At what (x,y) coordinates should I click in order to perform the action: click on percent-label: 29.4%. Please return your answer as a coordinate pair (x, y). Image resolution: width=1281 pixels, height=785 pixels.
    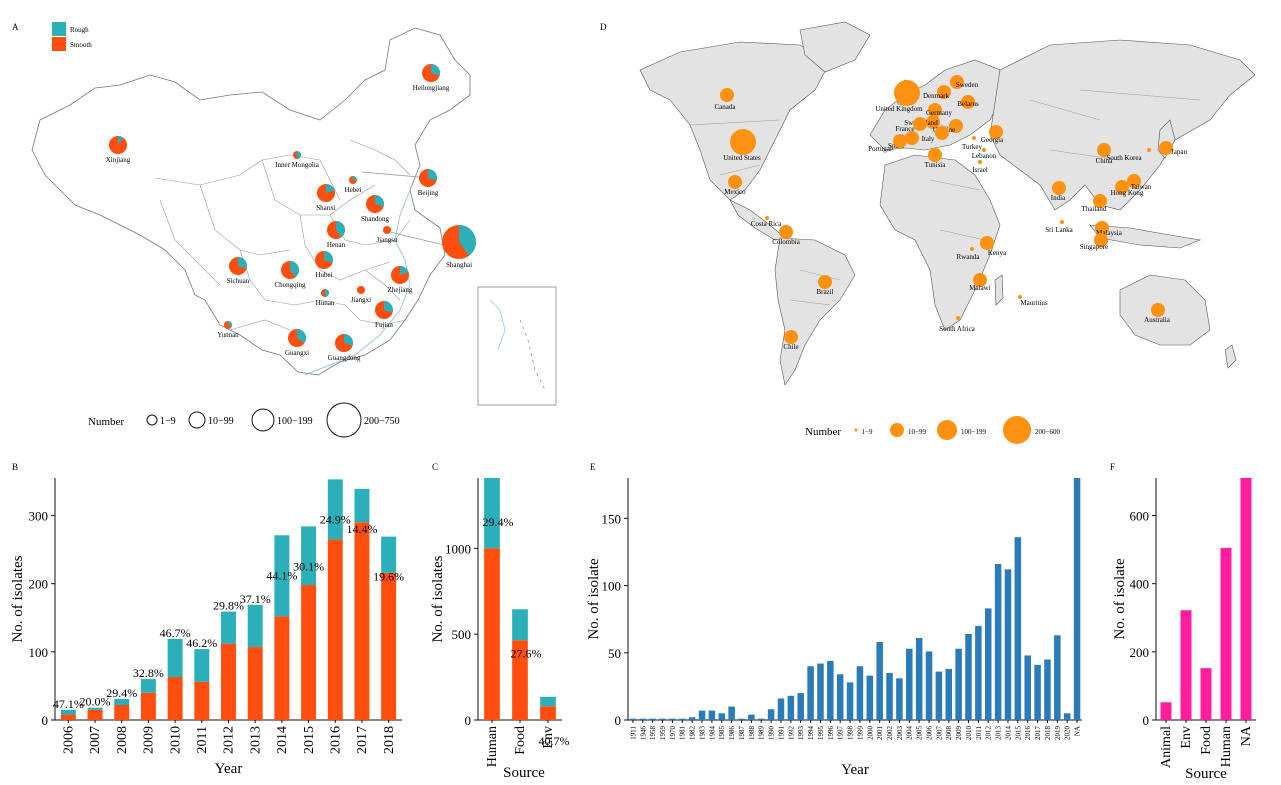
    Looking at the image, I should click on (121, 693).